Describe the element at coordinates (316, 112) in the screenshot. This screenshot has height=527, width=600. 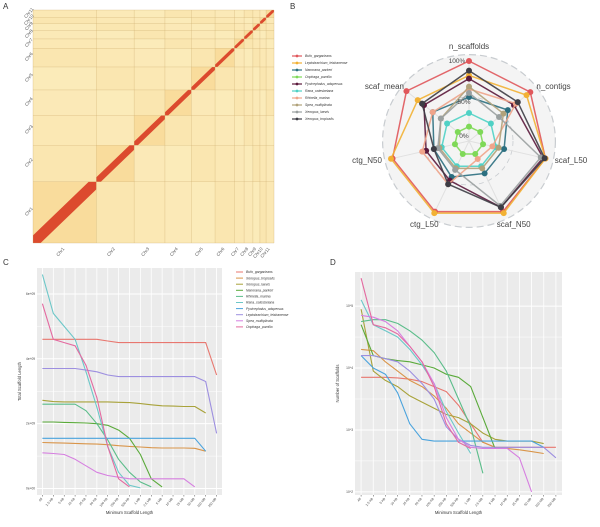
I see `legend-label: Xenopus_laevis` at that location.